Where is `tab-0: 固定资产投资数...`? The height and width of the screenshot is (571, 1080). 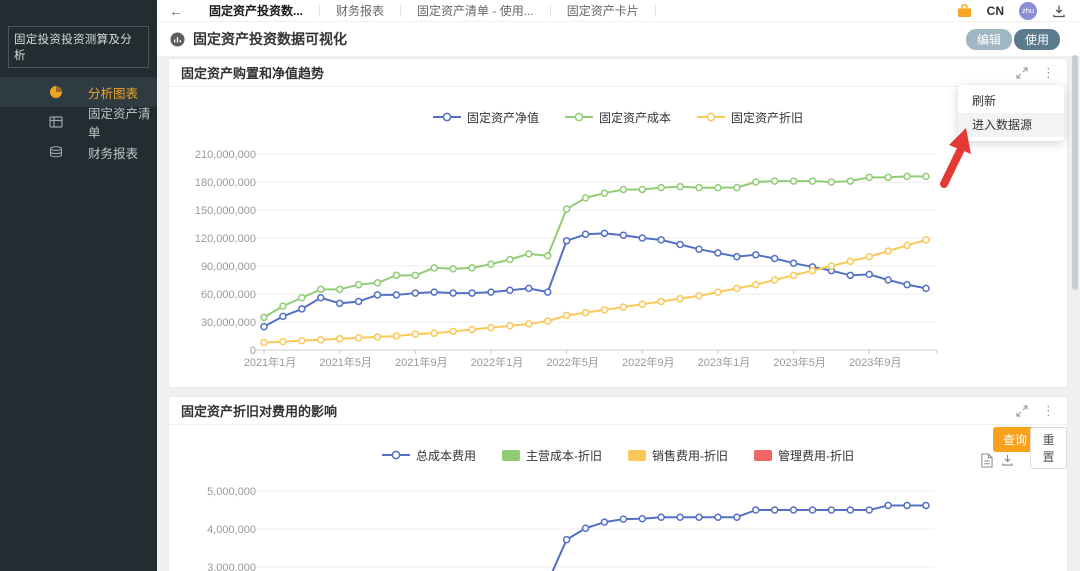 tab-0: 固定资产投资数... is located at coordinates (256, 11).